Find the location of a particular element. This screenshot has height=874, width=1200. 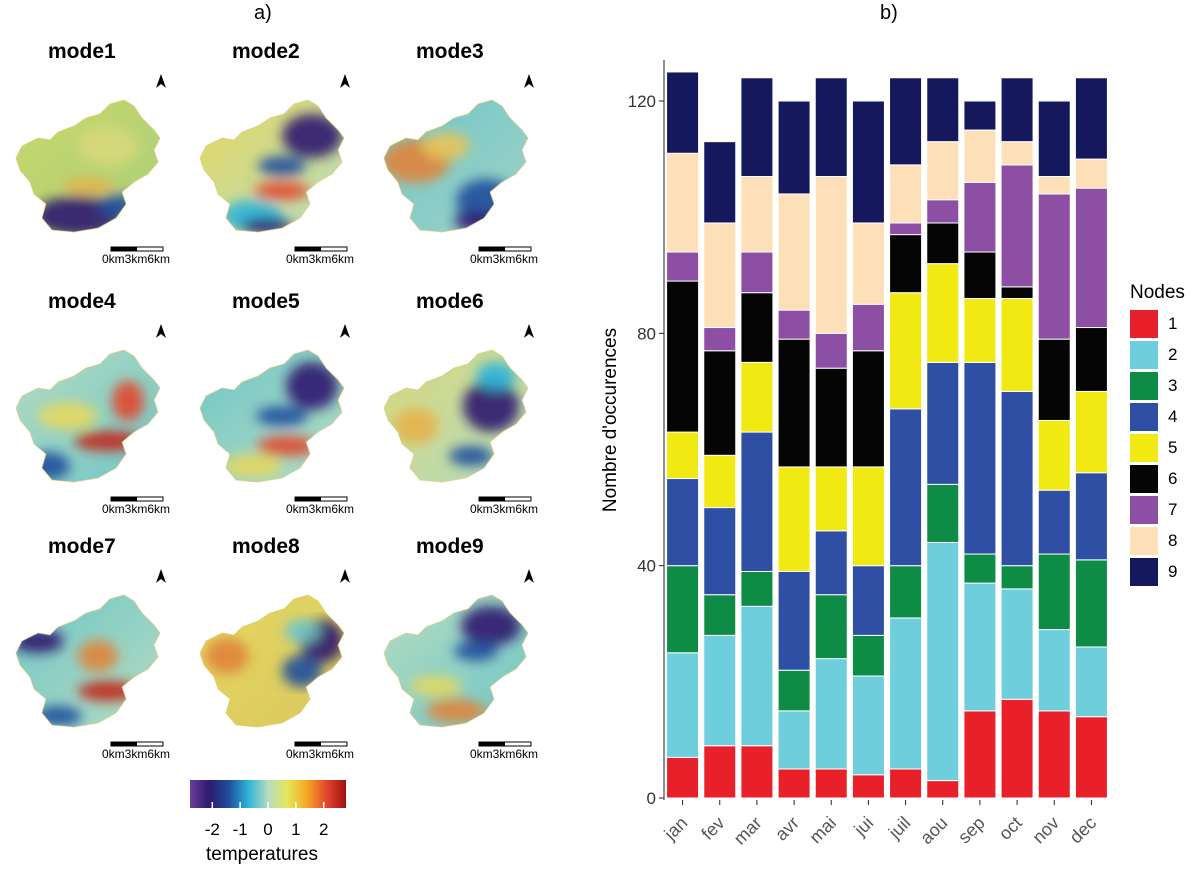

map-panel-mode9: mode9 0km3km6km is located at coordinates (466, 655).